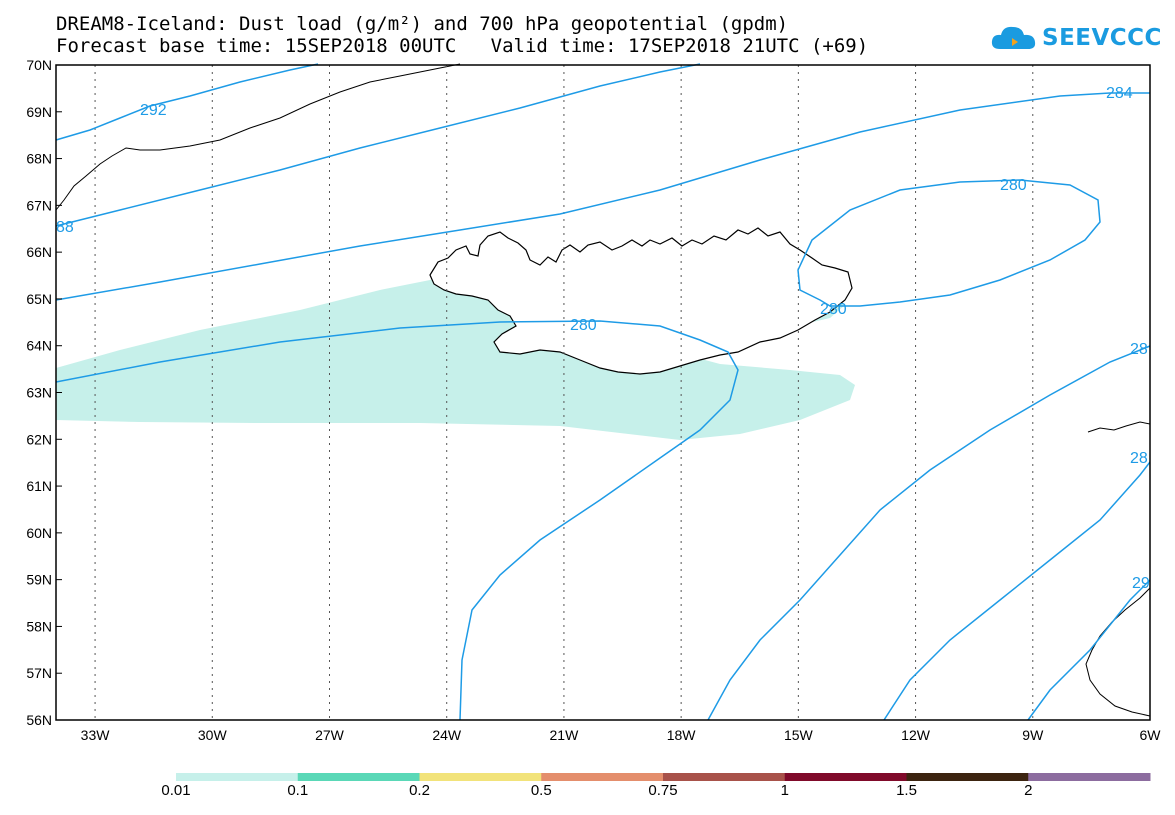 The image size is (1175, 815). Describe the element at coordinates (1033, 735) in the screenshot. I see `lon-tick-label: 9W` at that location.